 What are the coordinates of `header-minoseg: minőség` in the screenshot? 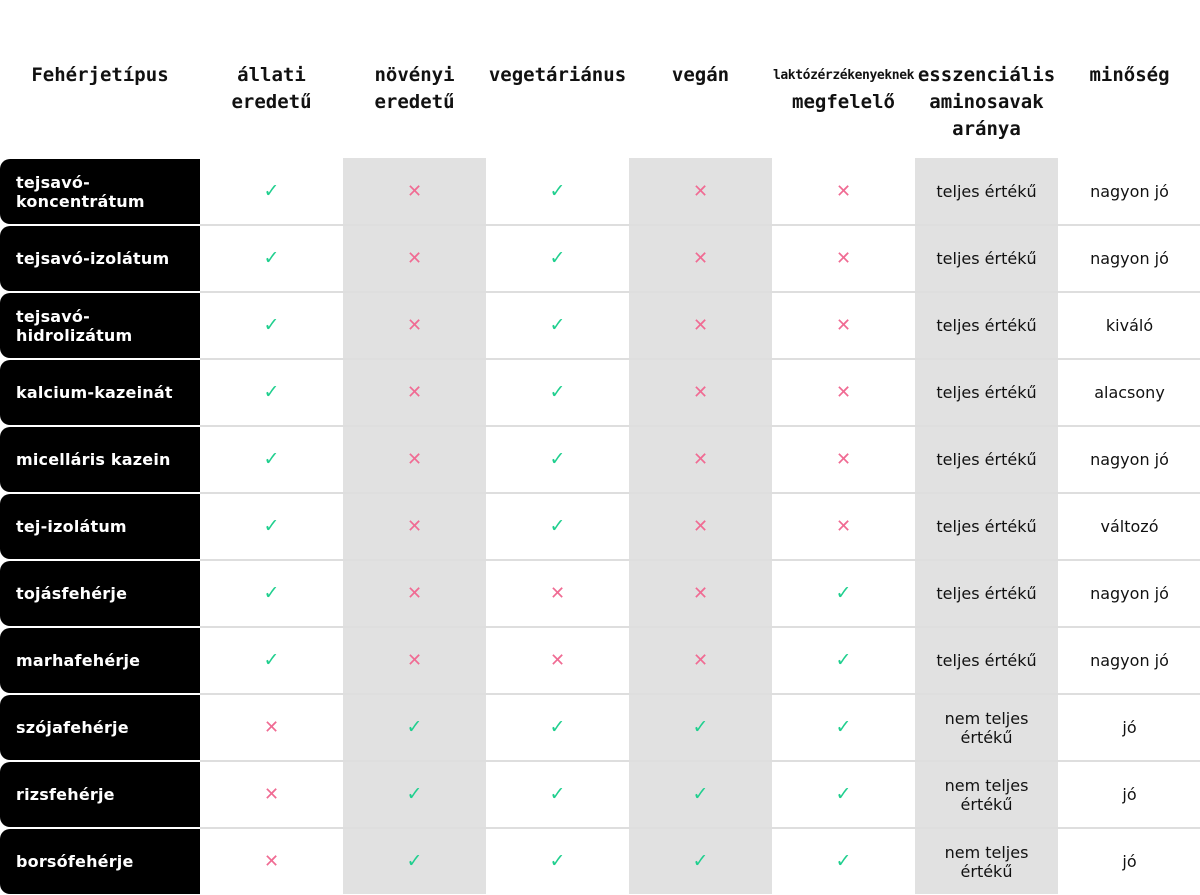 It's located at (1129, 79).